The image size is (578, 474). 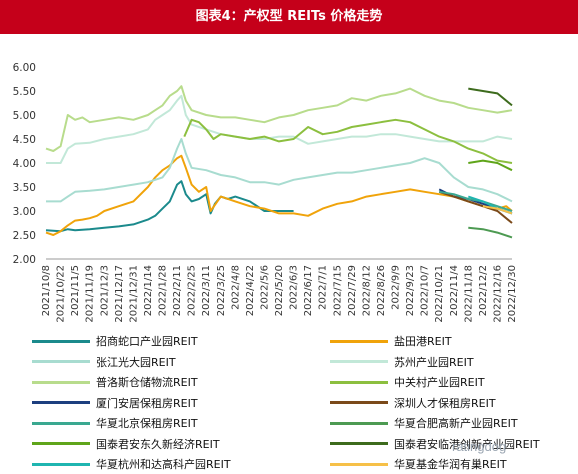 What do you see at coordinates (119, 294) in the screenshot?
I see `x-tick-label: 2021/12/17` at bounding box center [119, 294].